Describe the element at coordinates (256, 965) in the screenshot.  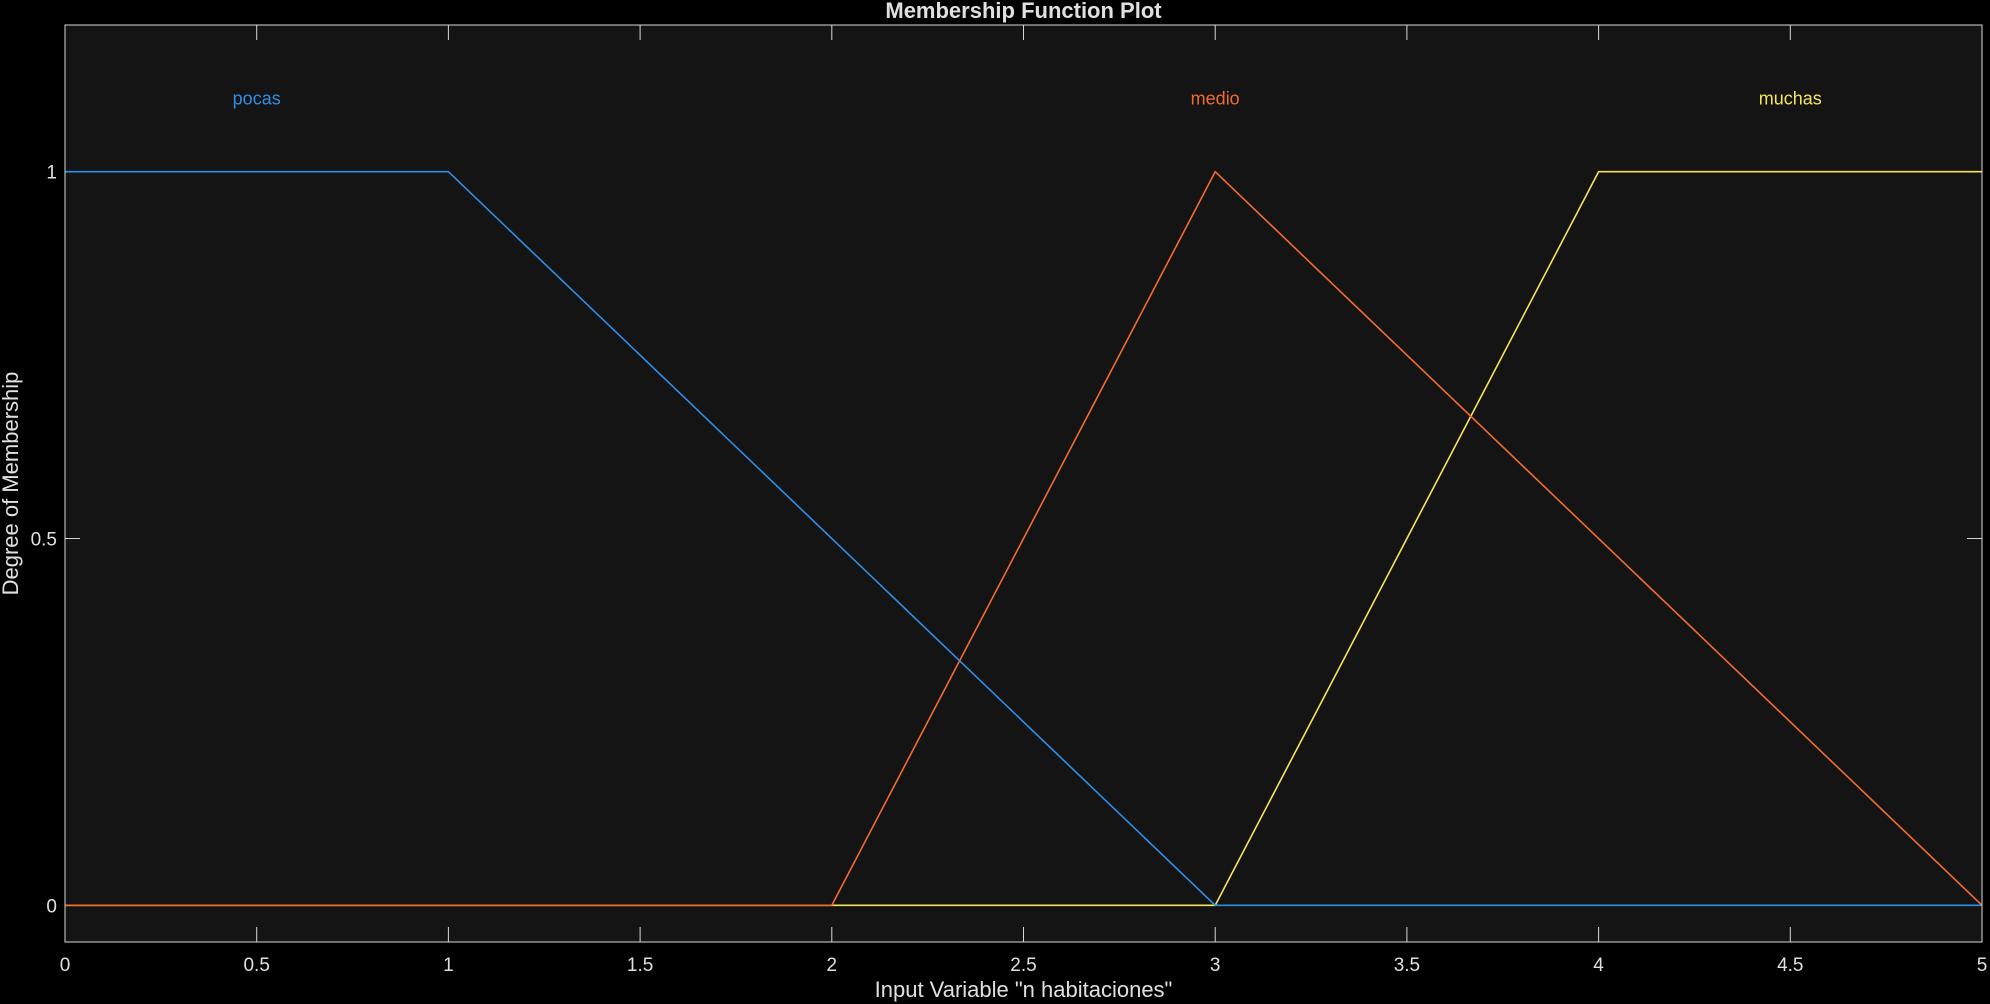
I see `x-tick-label: 0.5` at that location.